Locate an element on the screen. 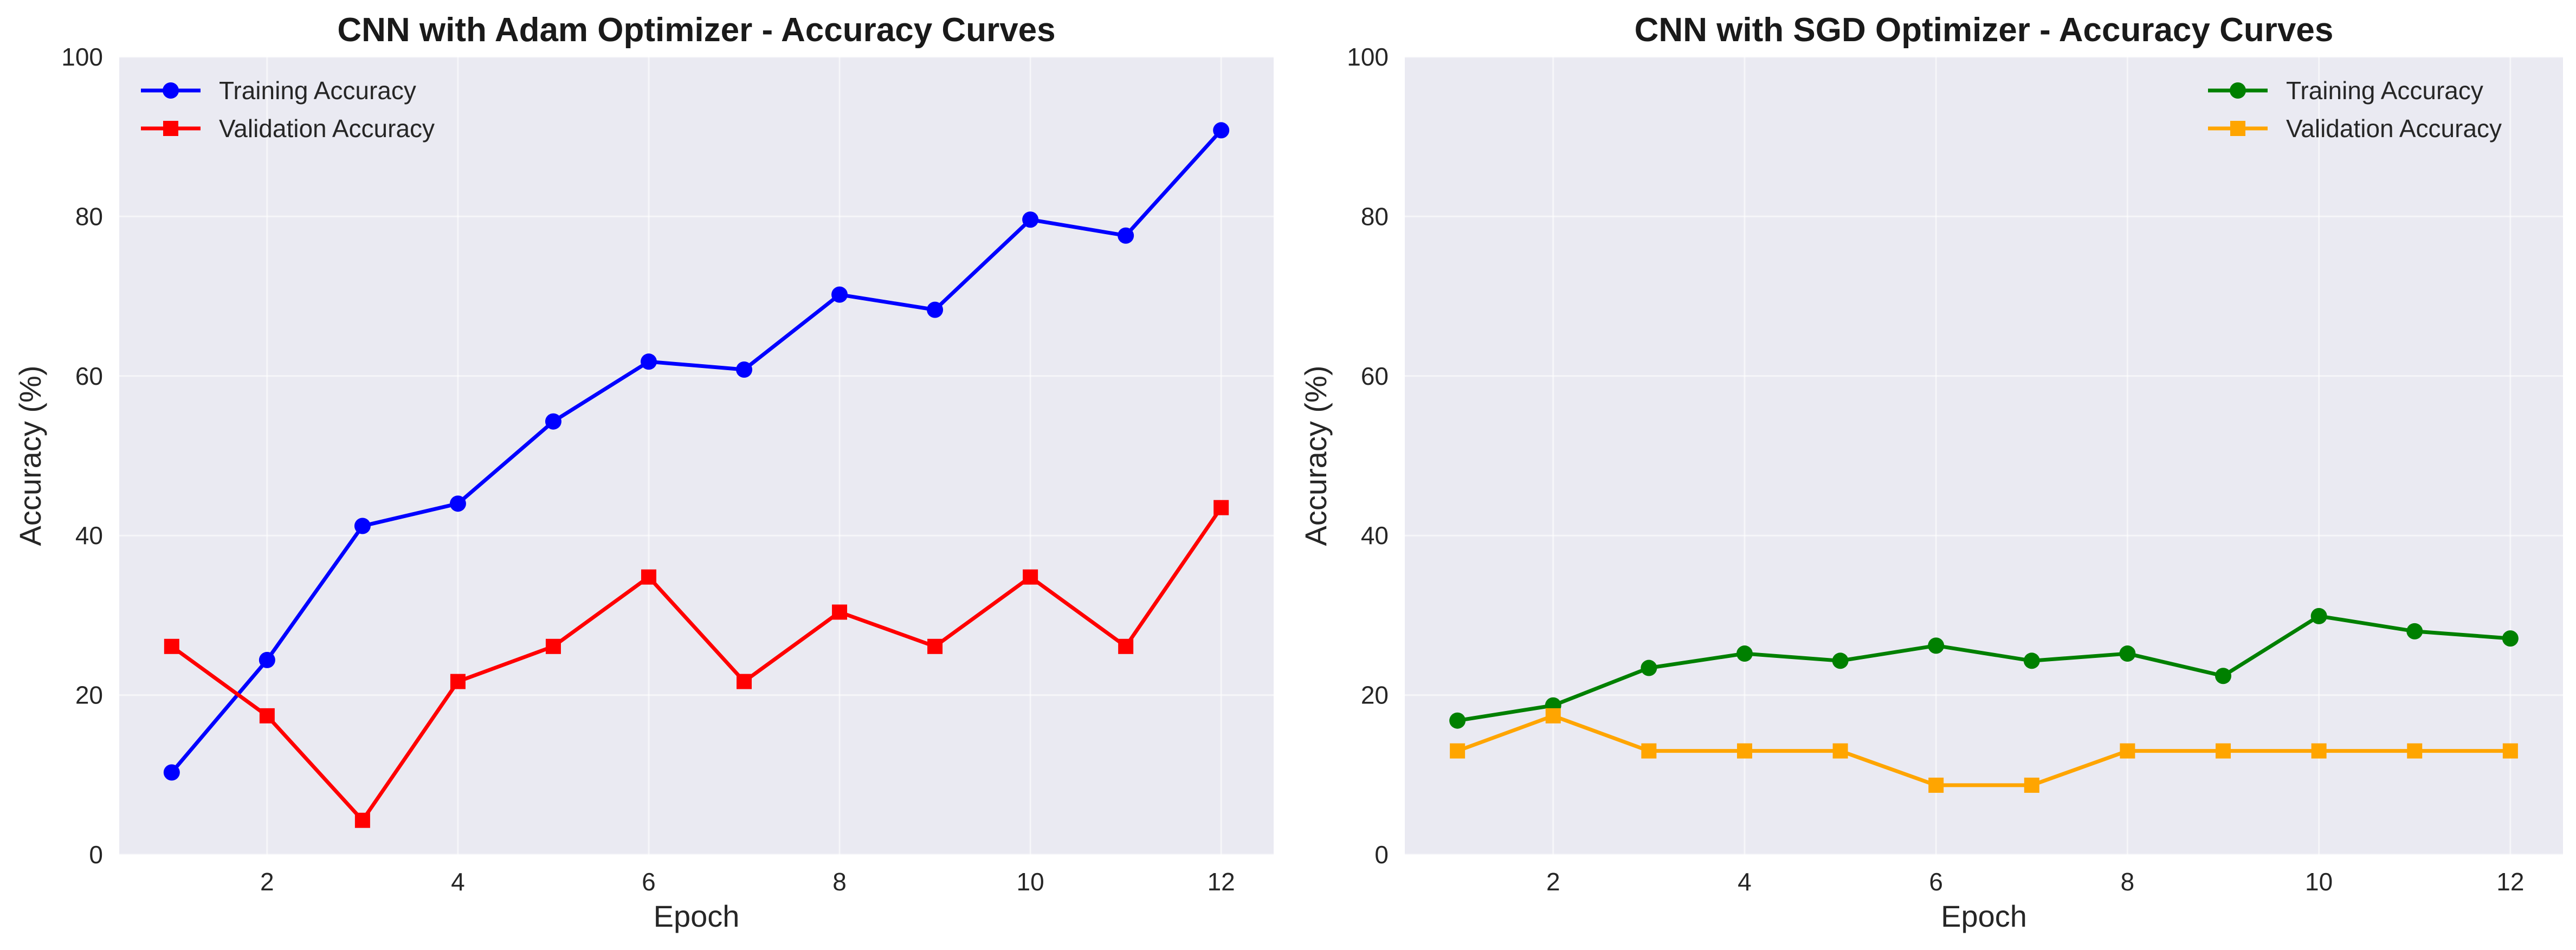 Image resolution: width=2576 pixels, height=950 pixels. chart-title: CNN with SGD Optimizer - Accuracy Curves is located at coordinates (1984, 30).